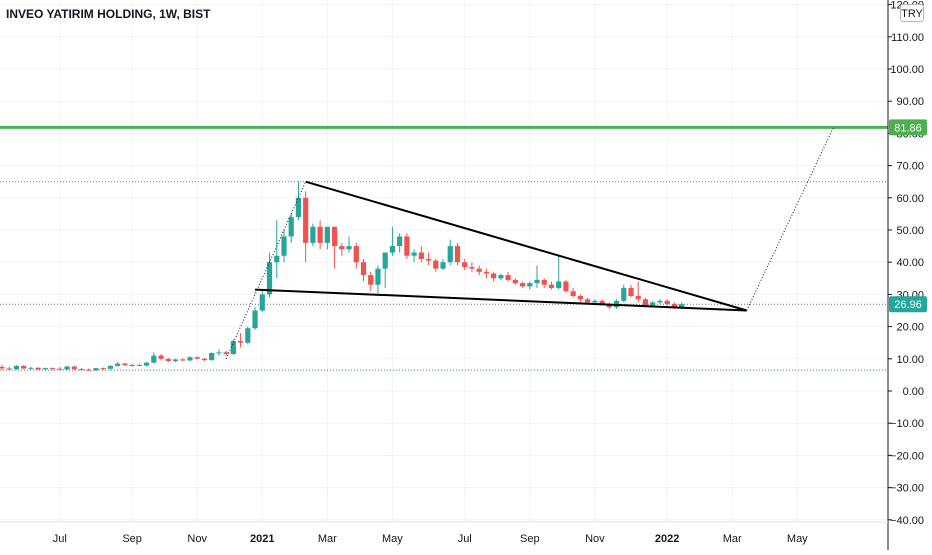 Image resolution: width=932 pixels, height=555 pixels. I want to click on projection-target-line, so click(790, 219).